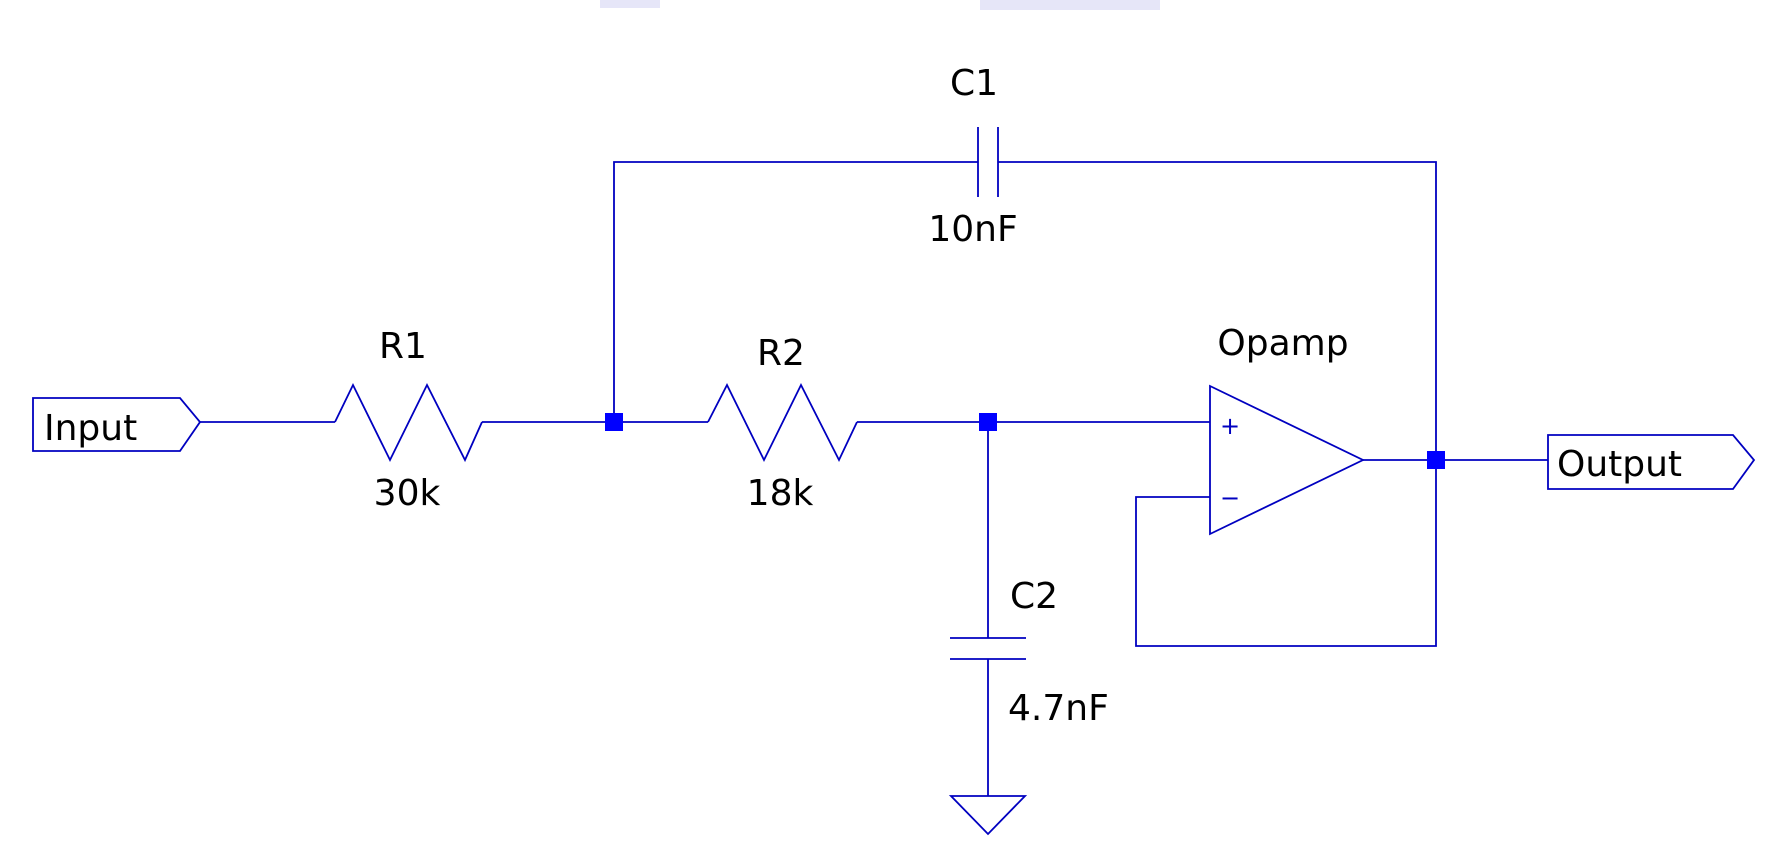 This screenshot has width=1774, height=846. I want to click on opamp-ref-label: Opamp, so click(1282, 343).